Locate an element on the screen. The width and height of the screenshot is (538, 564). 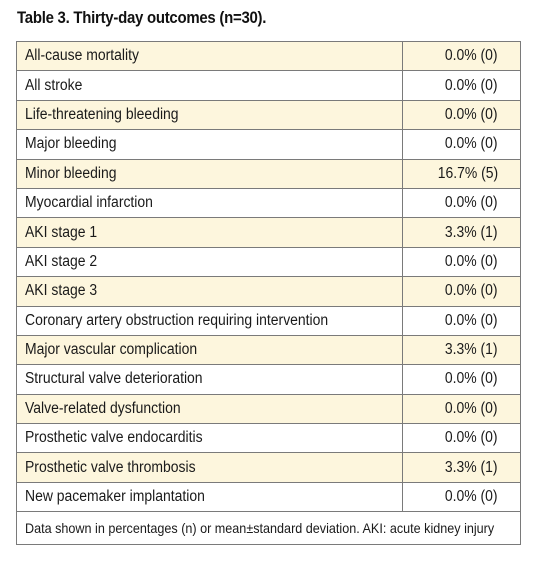
outcome-label: Life-threatening bleeding is located at coordinates (209, 115).